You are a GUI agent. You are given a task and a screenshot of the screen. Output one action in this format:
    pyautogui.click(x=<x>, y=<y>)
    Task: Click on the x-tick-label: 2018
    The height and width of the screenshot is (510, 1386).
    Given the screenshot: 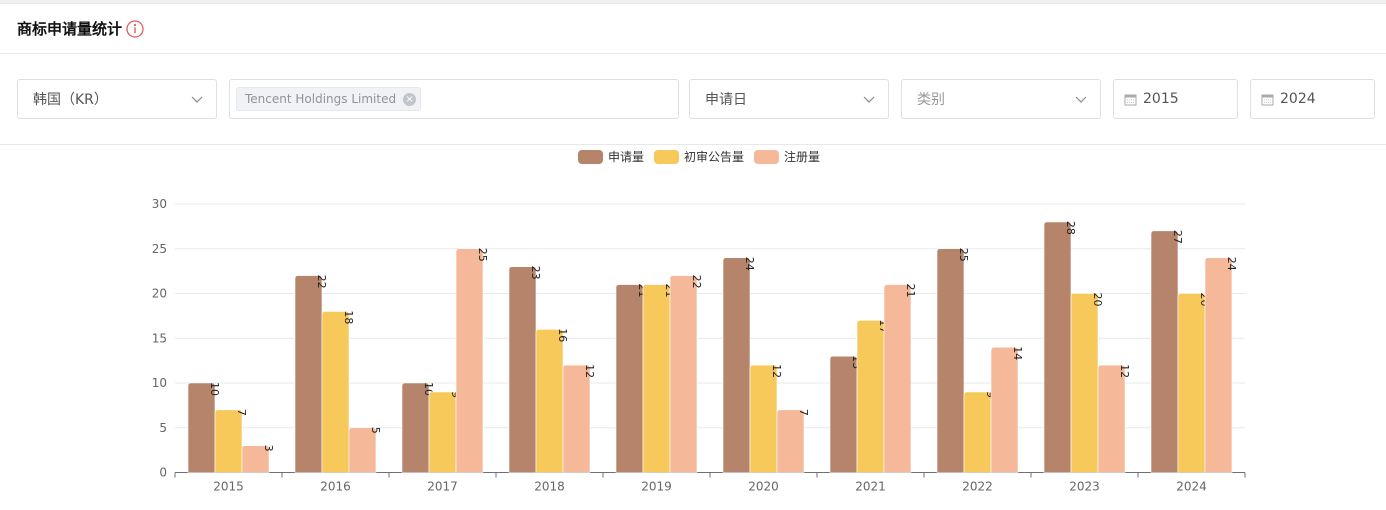 What is the action you would take?
    pyautogui.click(x=549, y=487)
    